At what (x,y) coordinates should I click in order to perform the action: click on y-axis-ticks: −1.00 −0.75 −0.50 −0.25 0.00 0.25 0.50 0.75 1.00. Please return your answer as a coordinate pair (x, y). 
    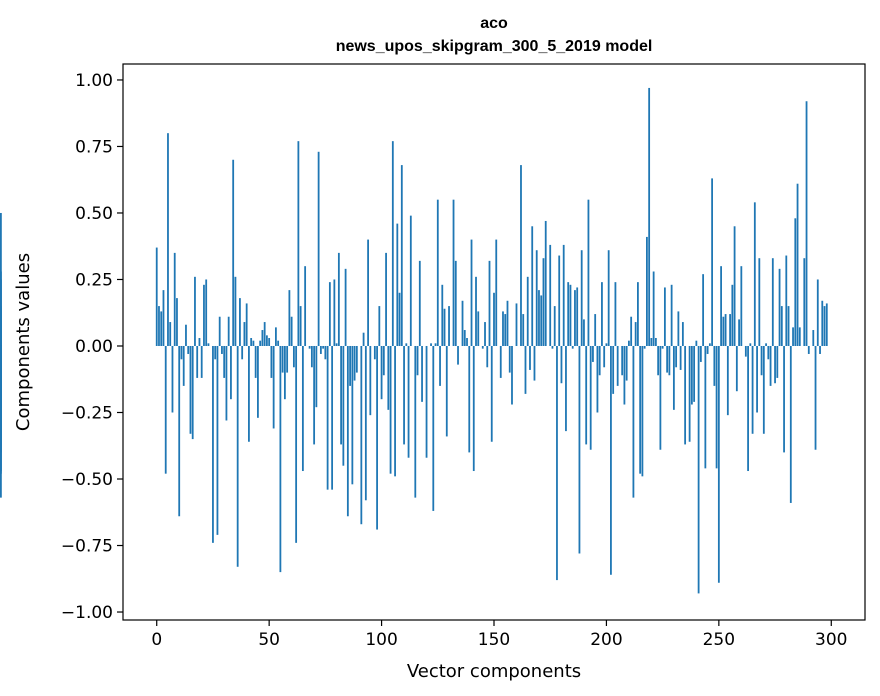
    Looking at the image, I should click on (92, 347).